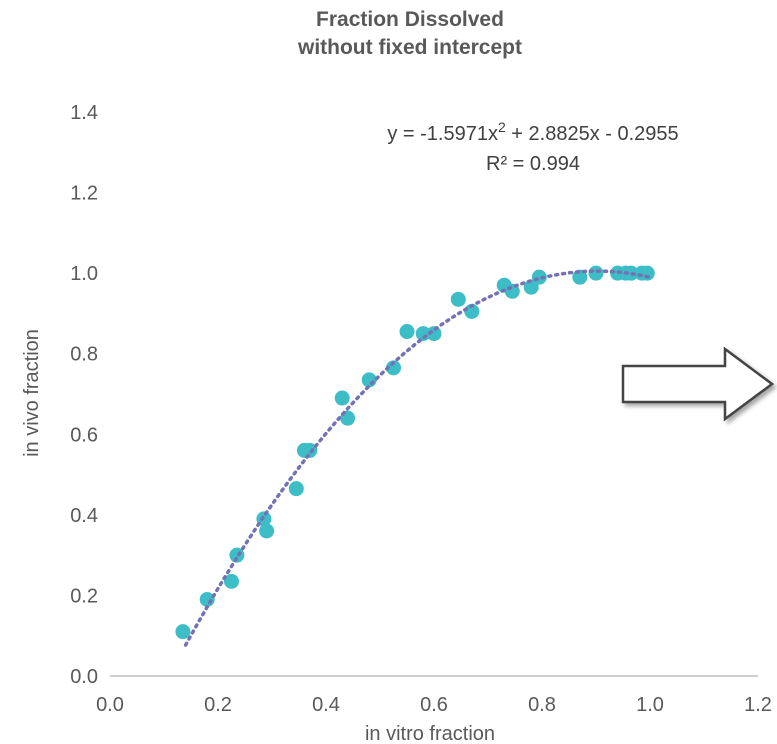  What do you see at coordinates (650, 705) in the screenshot?
I see `x-tick-label: 1.0` at bounding box center [650, 705].